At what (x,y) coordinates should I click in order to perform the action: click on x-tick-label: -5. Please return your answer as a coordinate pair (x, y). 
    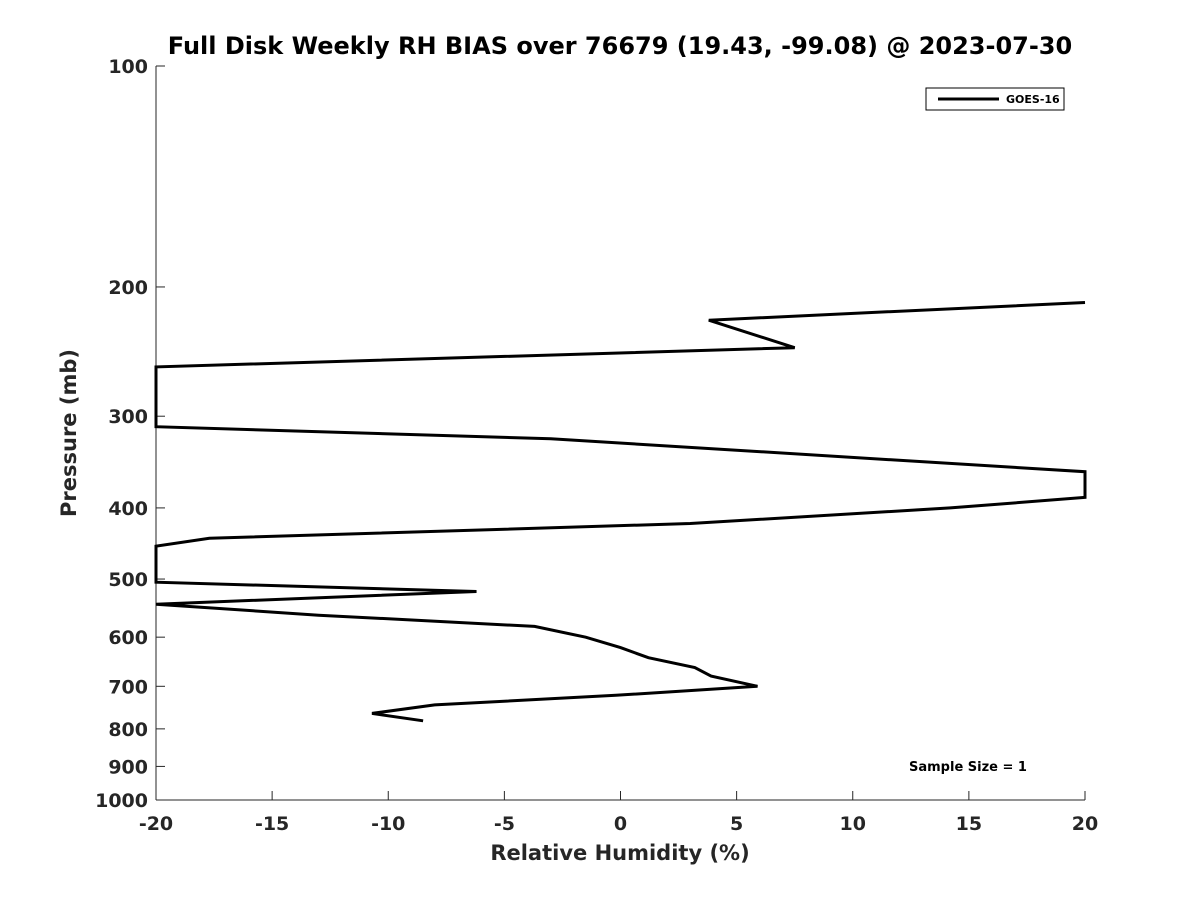
    Looking at the image, I should click on (504, 824).